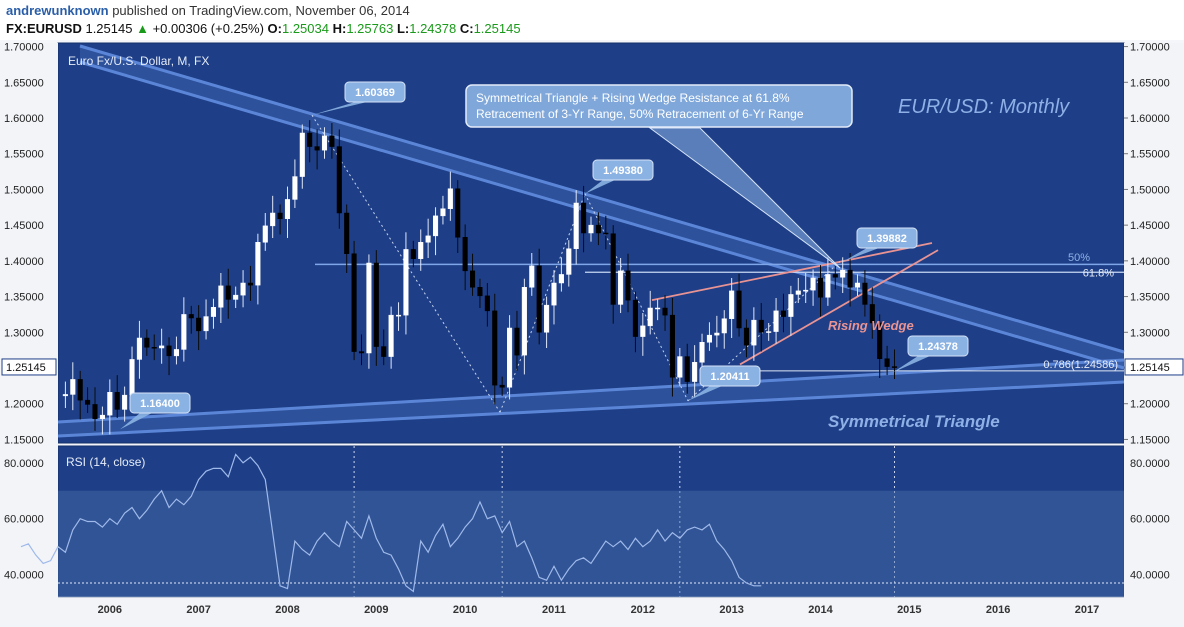 The image size is (1184, 627). Describe the element at coordinates (909, 610) in the screenshot. I see `year-tick: 2015` at that location.